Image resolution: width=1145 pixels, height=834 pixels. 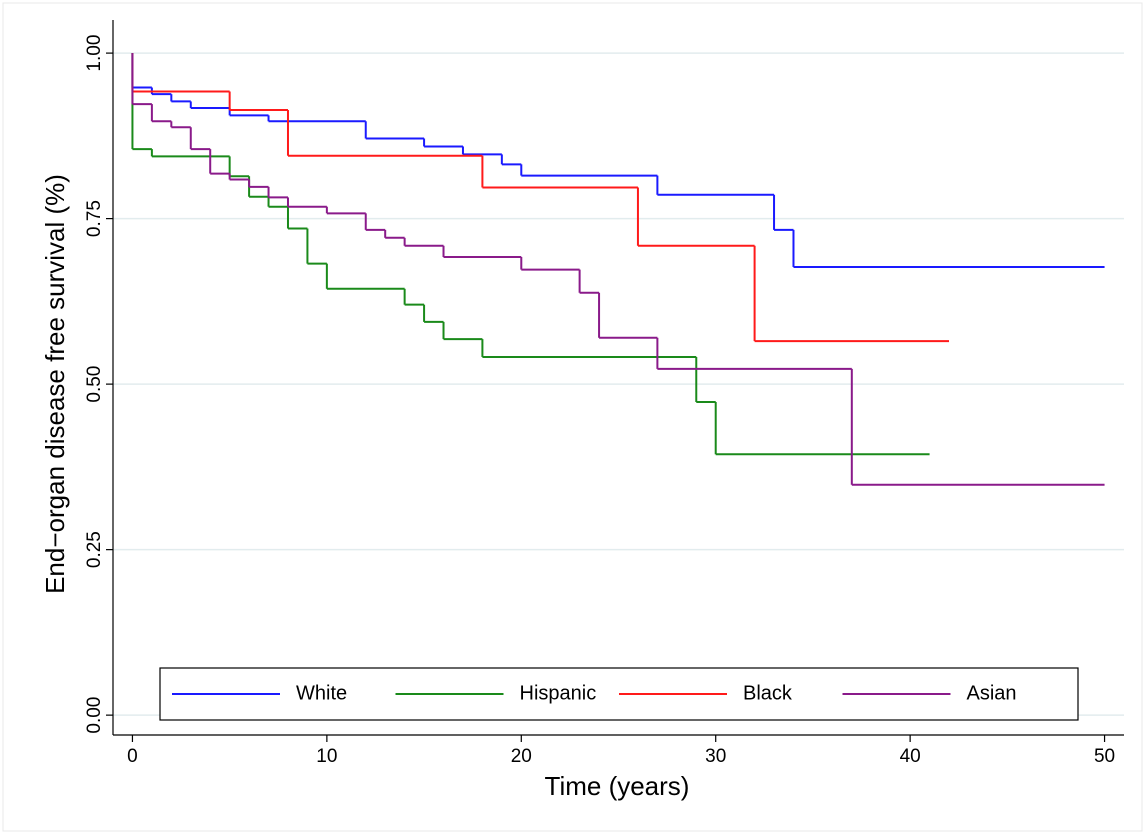 I want to click on x-tick-label: 30, so click(x=715, y=756).